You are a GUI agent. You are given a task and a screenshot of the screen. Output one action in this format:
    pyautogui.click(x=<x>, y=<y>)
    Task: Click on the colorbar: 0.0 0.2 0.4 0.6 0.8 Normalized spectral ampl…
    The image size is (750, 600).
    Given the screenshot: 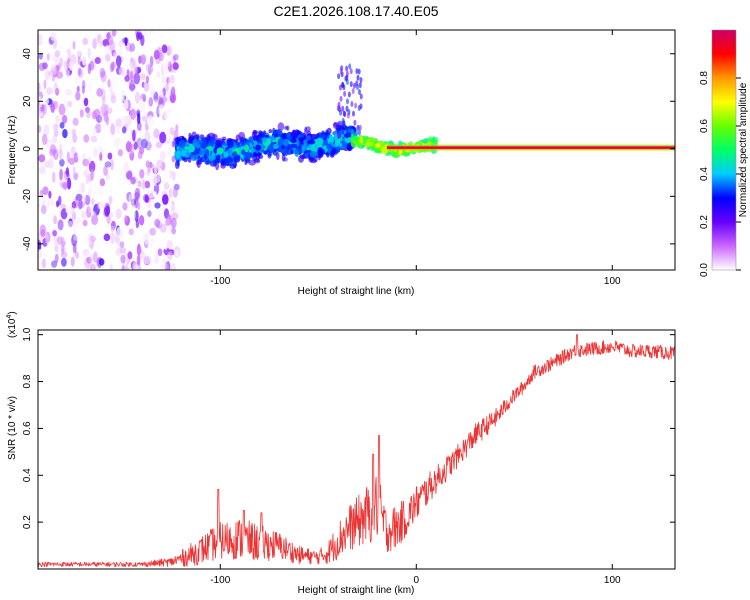 What is the action you would take?
    pyautogui.click(x=724, y=153)
    